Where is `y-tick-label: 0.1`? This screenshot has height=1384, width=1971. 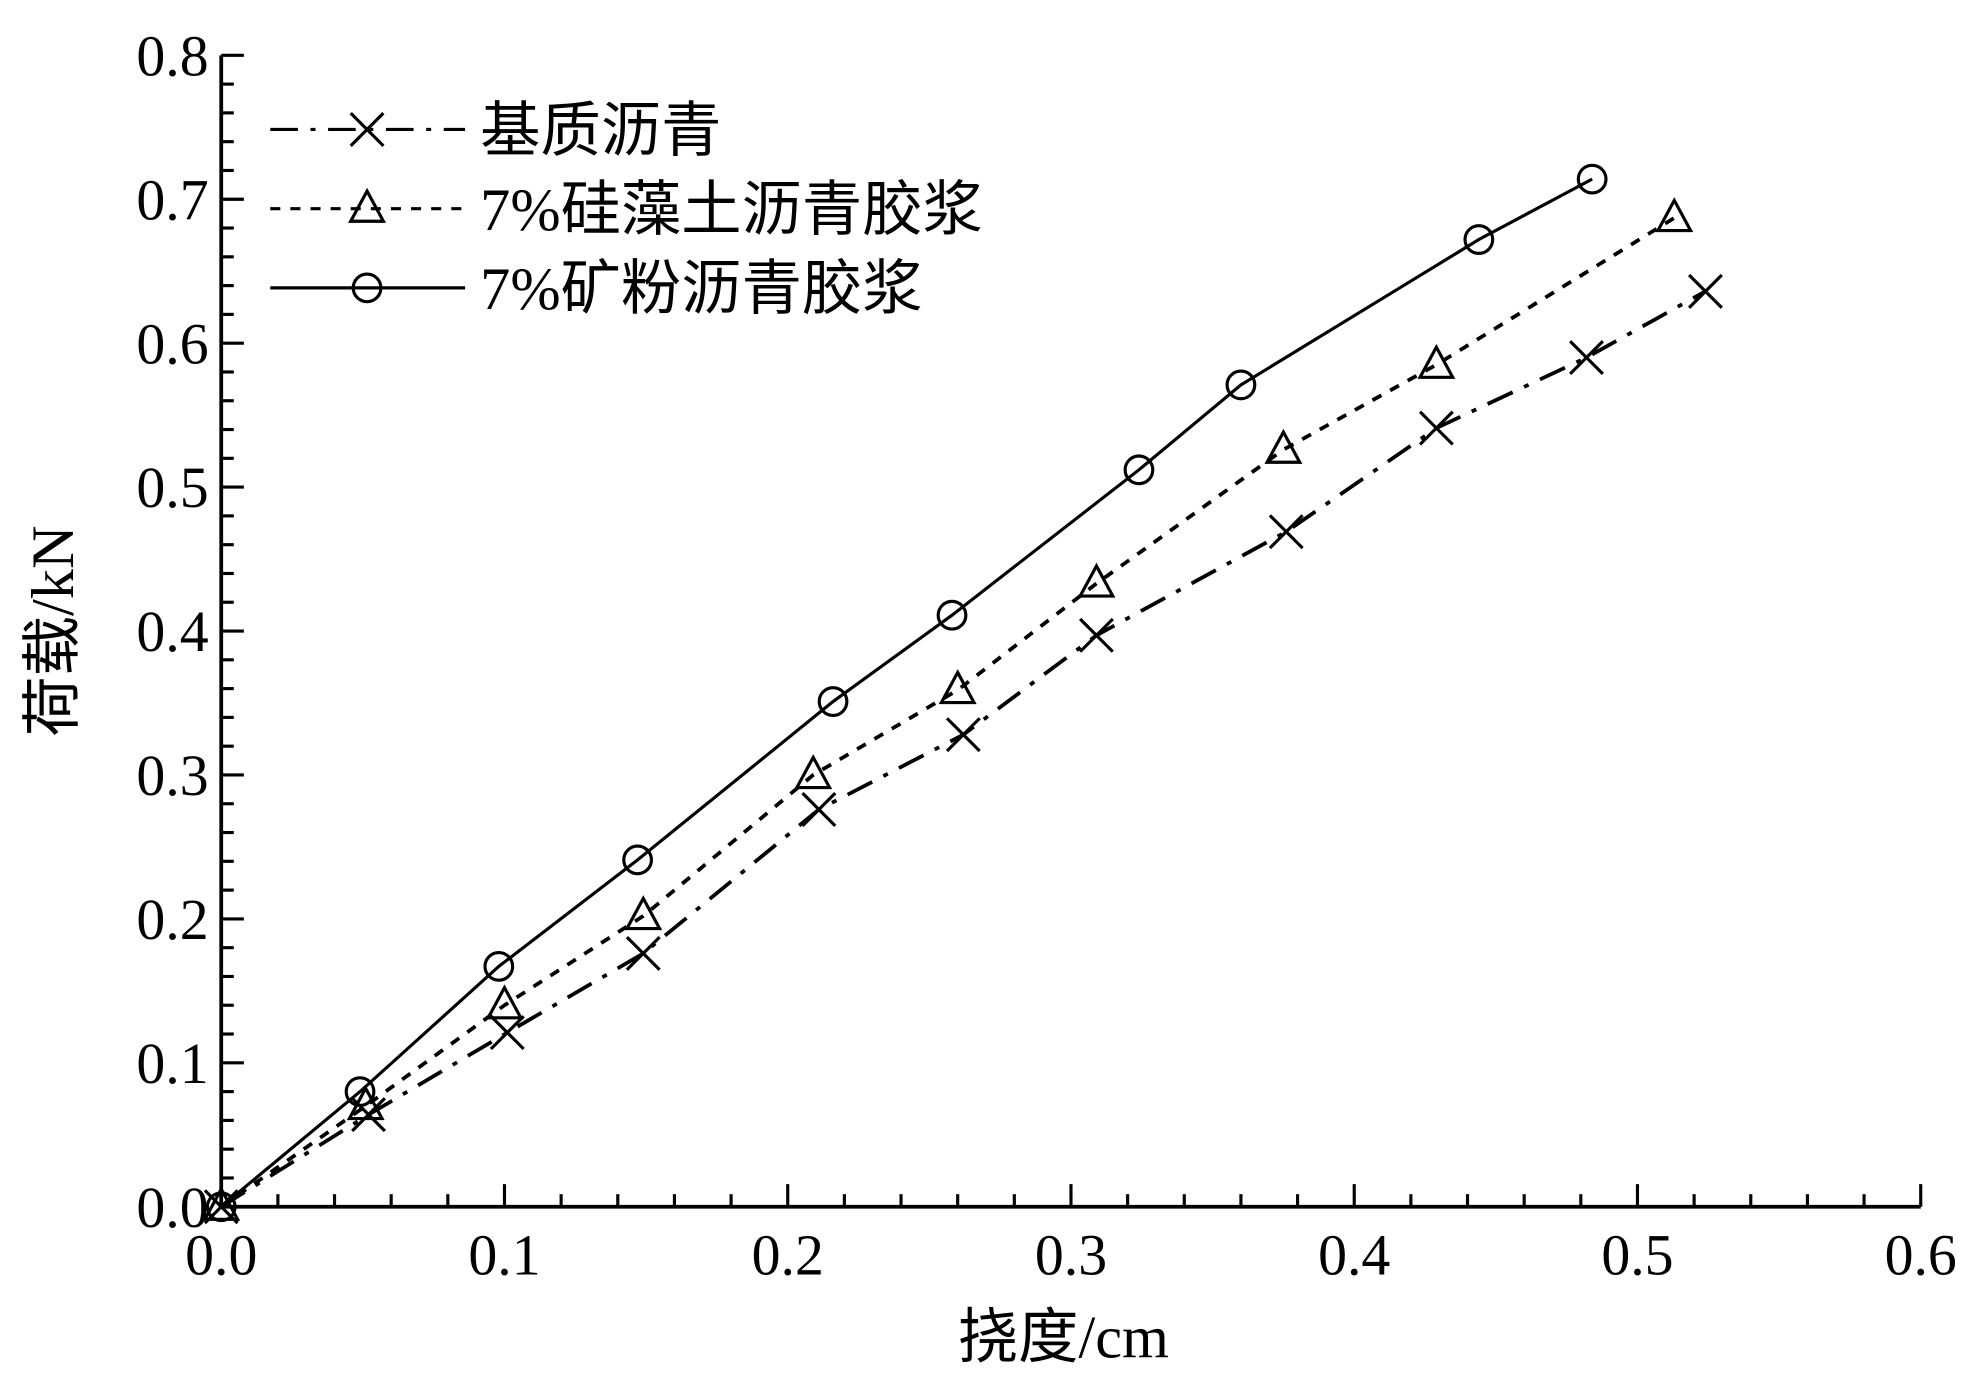 y-tick-label: 0.1 is located at coordinates (172, 1063).